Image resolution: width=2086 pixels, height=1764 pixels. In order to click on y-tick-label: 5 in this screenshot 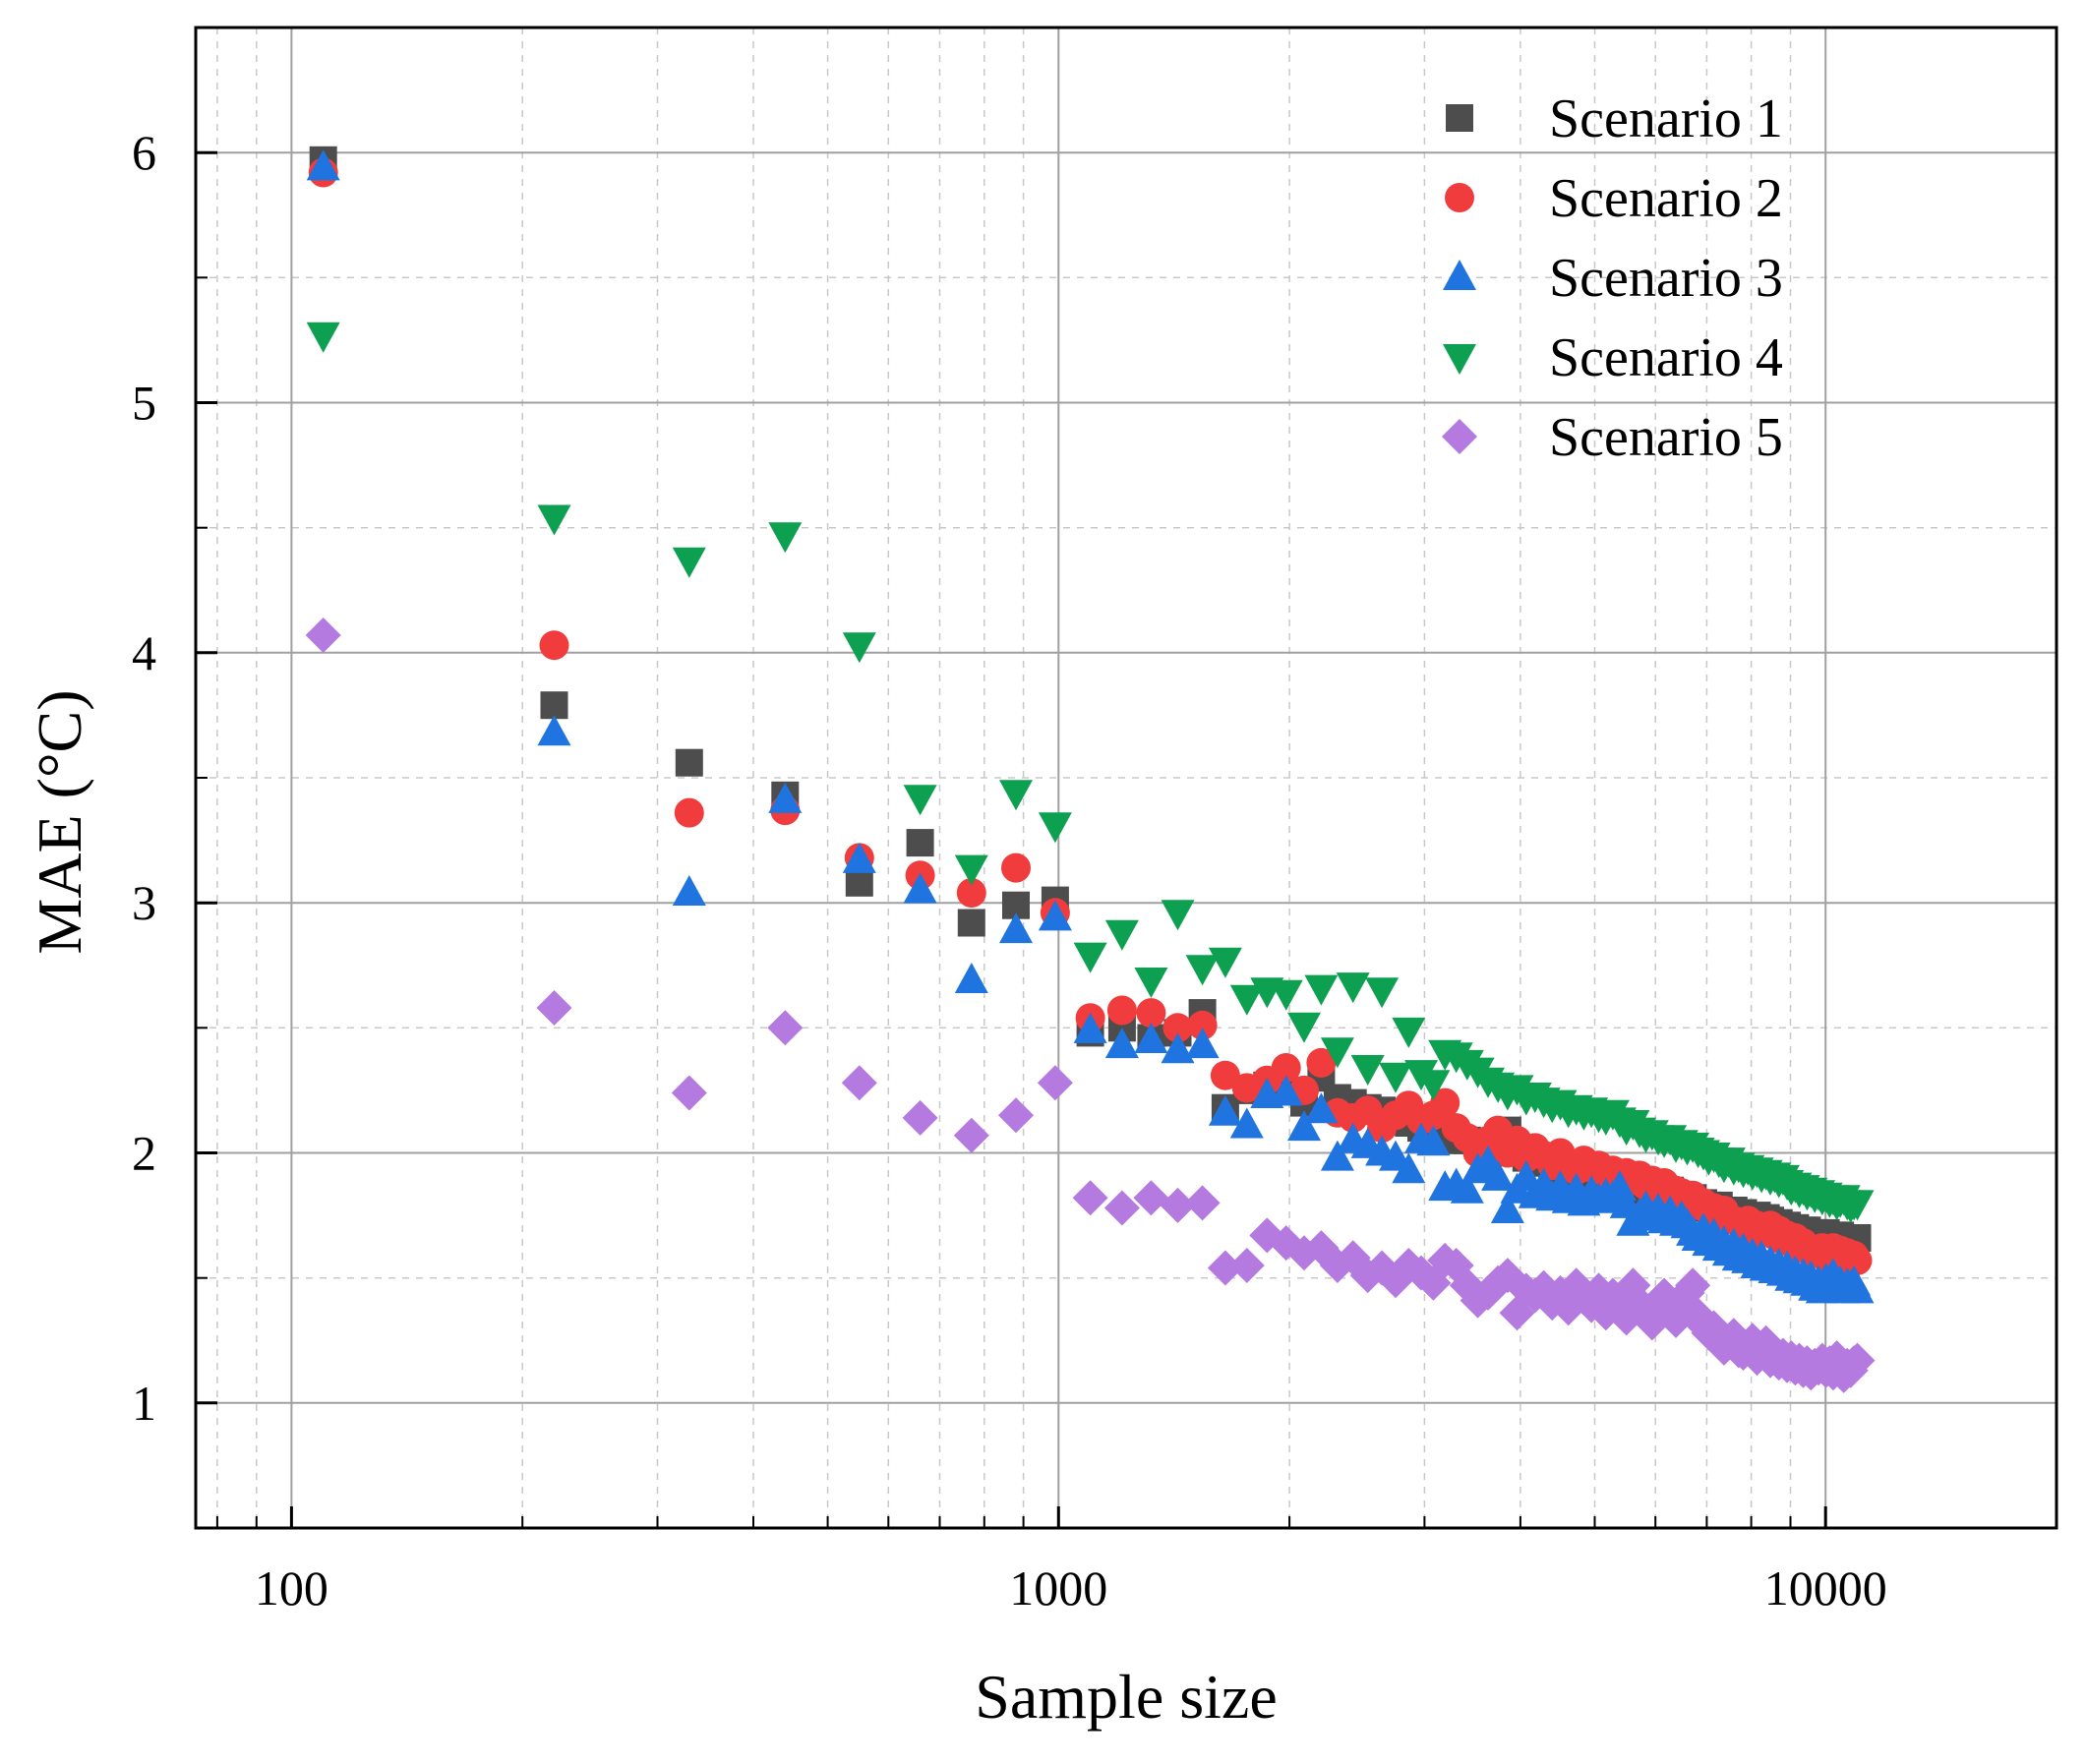, I will do `click(144, 403)`.